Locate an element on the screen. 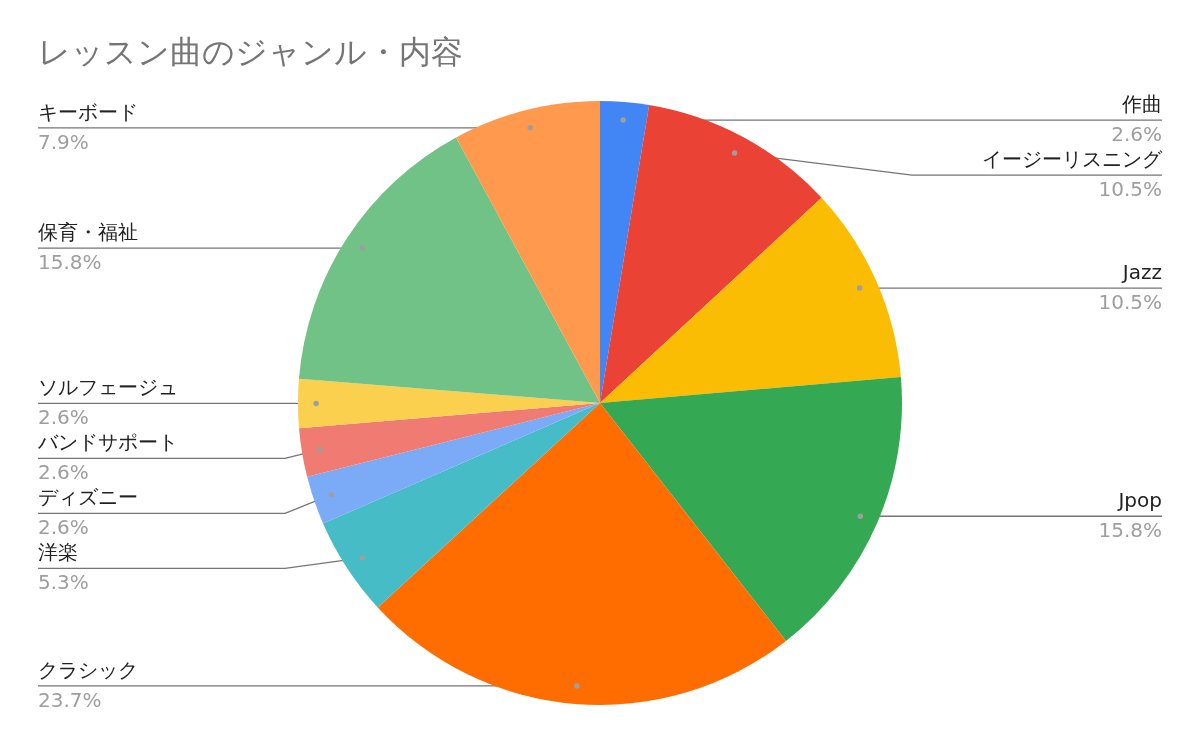 The width and height of the screenshot is (1200, 742). slice-label: 洋楽 is located at coordinates (58, 552).